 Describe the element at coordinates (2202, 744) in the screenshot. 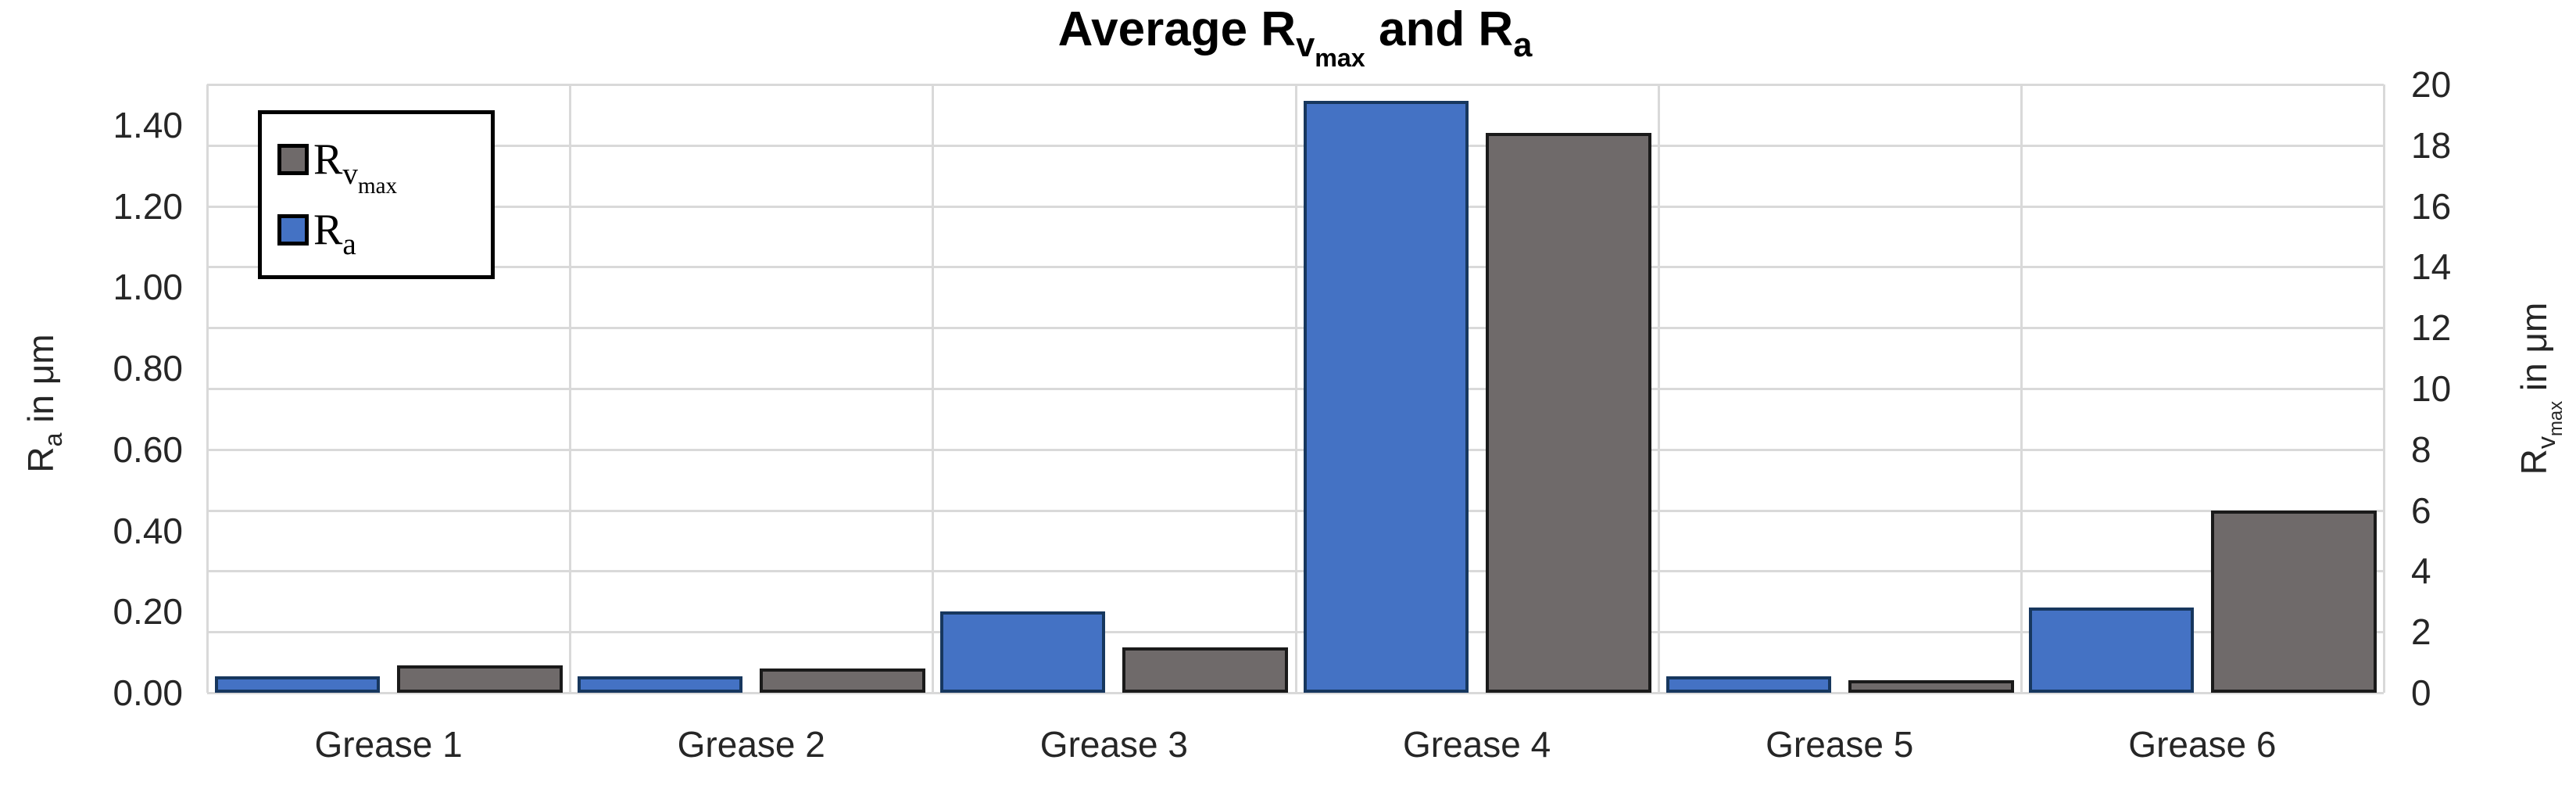

I see `category-label: Grease 6` at that location.